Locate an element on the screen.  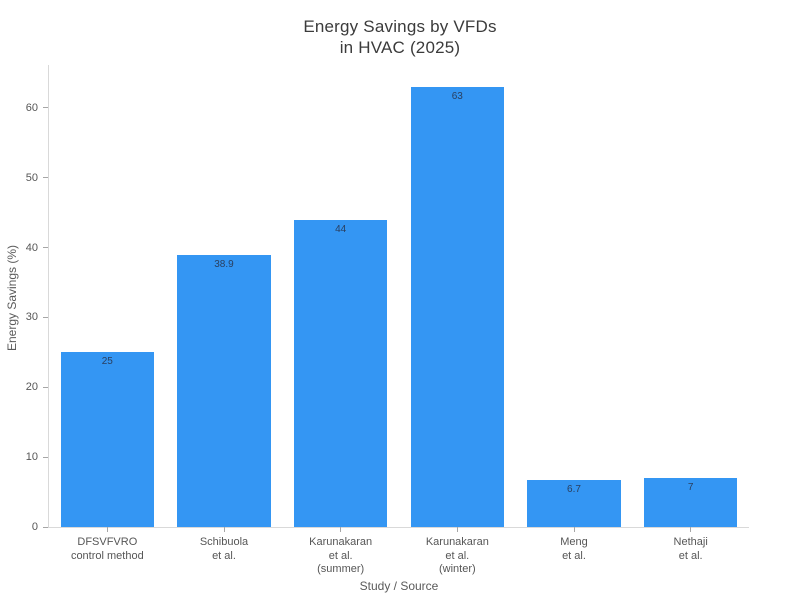
y-tick-label: 40 is located at coordinates (31, 247).